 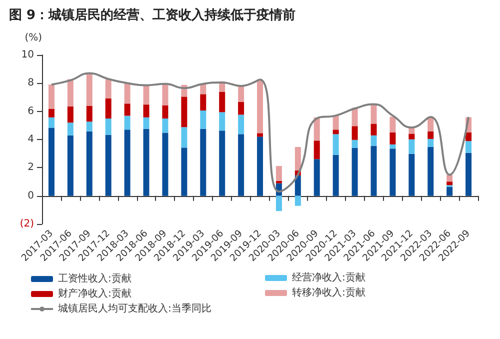 I want to click on legend-label: 城镇居民人均可支配收入:当季同比, so click(x=134, y=308).